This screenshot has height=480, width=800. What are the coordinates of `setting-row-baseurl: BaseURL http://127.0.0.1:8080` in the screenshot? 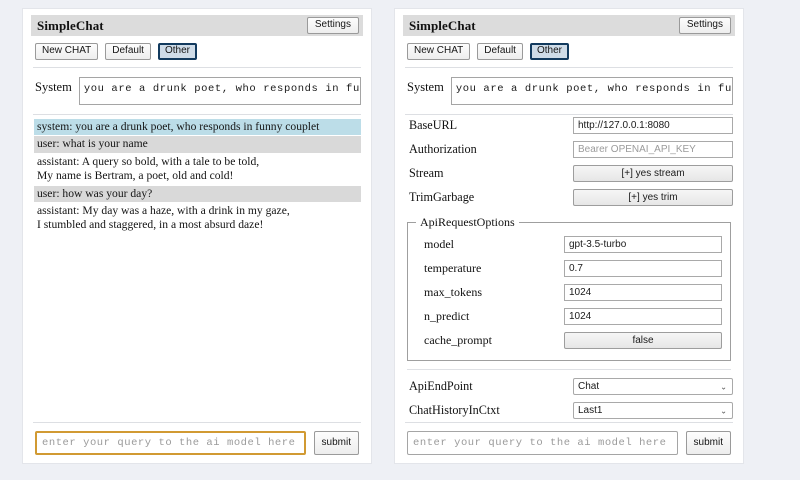 It's located at (569, 125).